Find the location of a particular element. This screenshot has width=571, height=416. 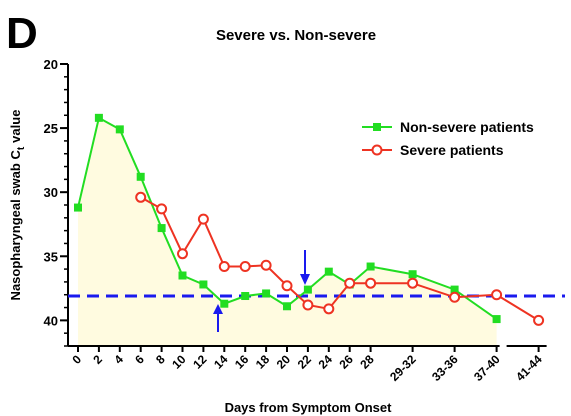

x-tick-label: 18 is located at coordinates (263, 362).